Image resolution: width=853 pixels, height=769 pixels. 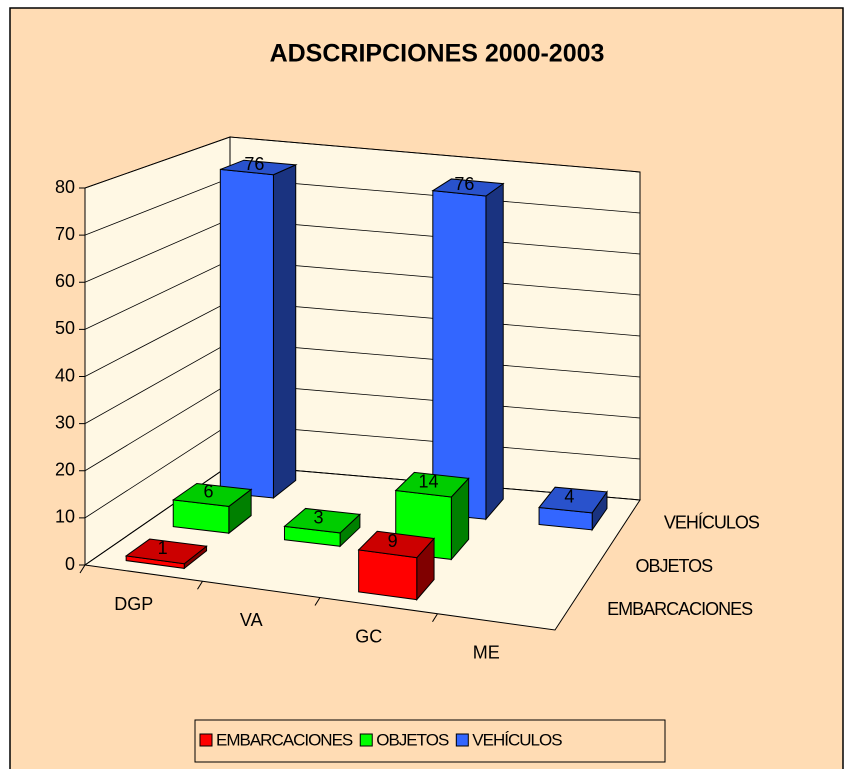 I want to click on legend-label: EMBARCACIONES, so click(x=284, y=739).